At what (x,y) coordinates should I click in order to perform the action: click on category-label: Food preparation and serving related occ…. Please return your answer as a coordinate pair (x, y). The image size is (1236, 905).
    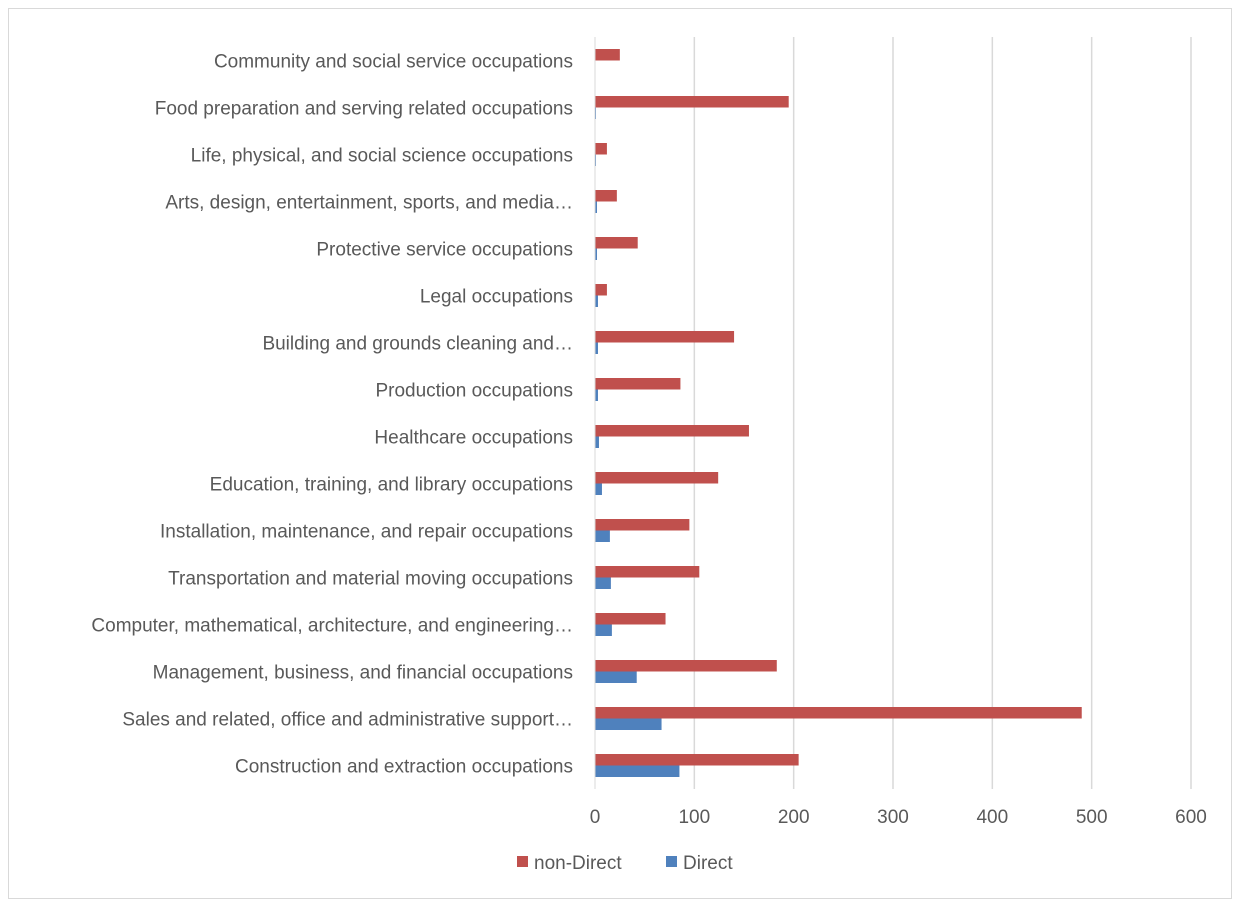
    Looking at the image, I should click on (364, 109).